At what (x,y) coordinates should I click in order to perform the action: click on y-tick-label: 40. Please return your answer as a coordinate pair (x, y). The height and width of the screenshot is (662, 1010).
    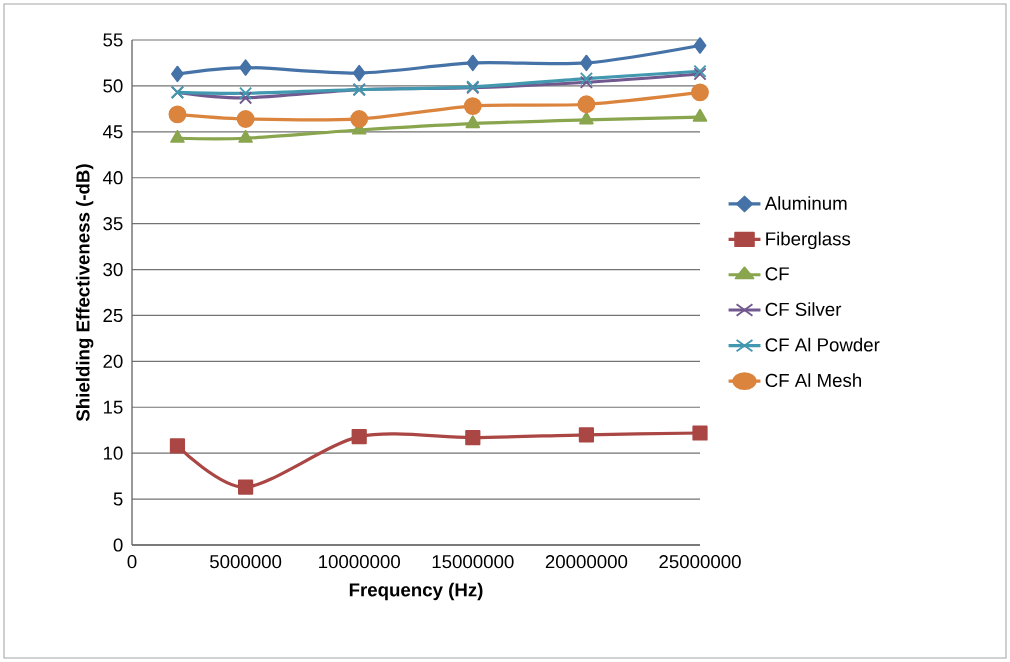
    Looking at the image, I should click on (112, 178).